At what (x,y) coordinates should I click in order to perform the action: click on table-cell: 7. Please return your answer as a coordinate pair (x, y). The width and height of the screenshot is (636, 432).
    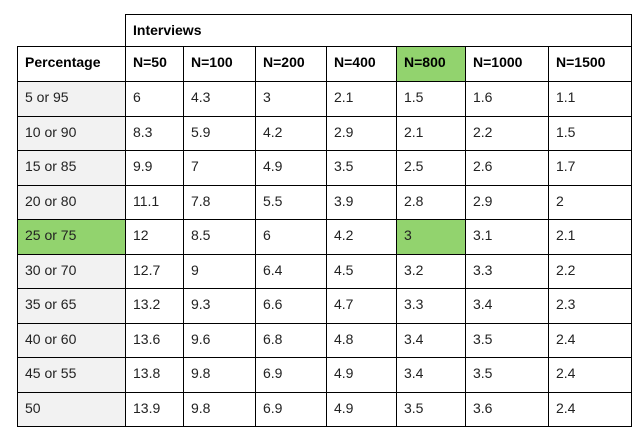
    Looking at the image, I should click on (219, 168).